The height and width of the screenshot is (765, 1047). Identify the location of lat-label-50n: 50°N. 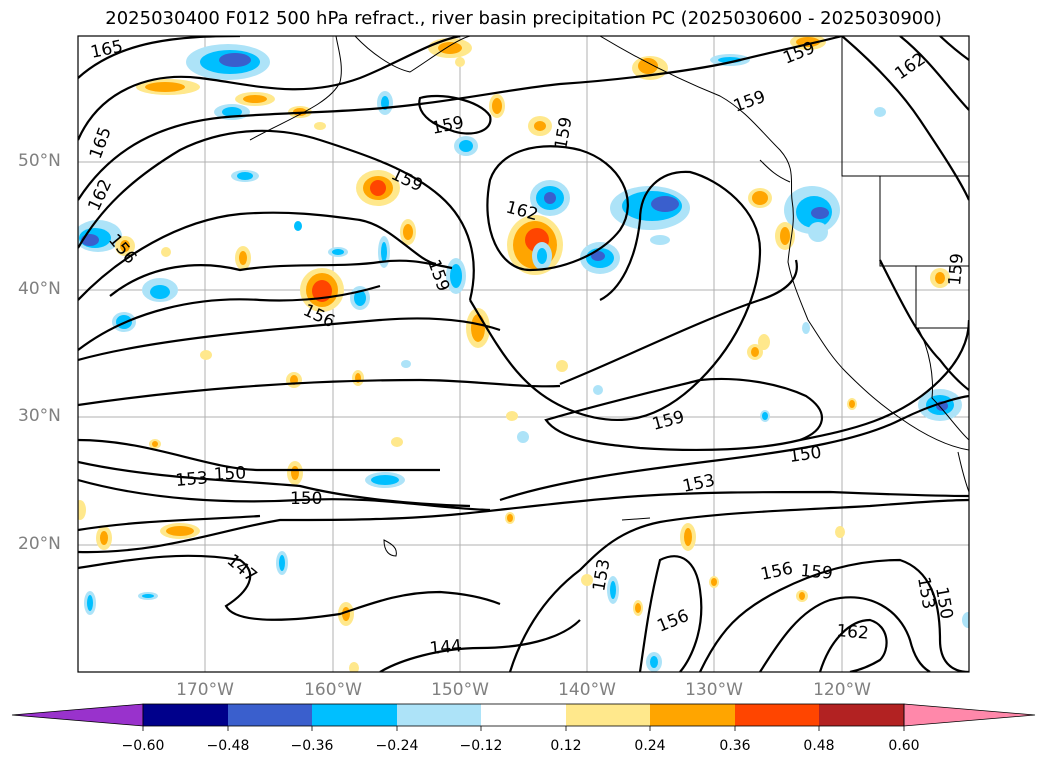
(39, 161).